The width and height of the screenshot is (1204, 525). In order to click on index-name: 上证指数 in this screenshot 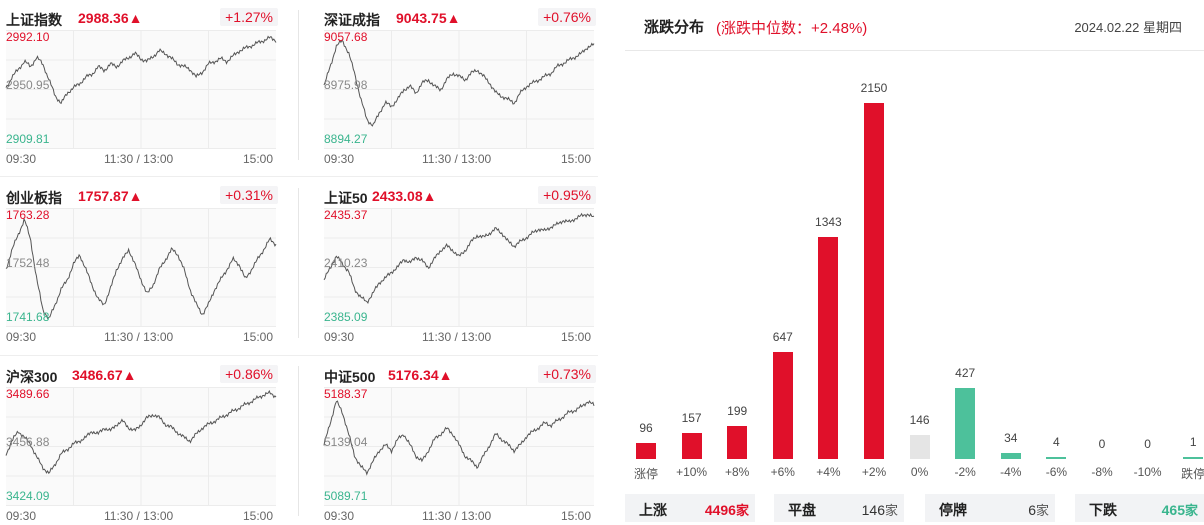, I will do `click(34, 20)`.